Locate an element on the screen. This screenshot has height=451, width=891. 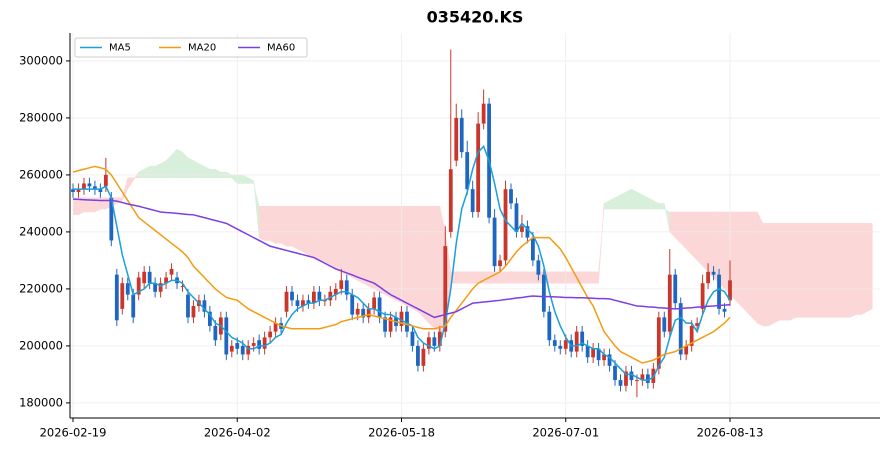
y-tick-label: 180000 is located at coordinates (41, 402).